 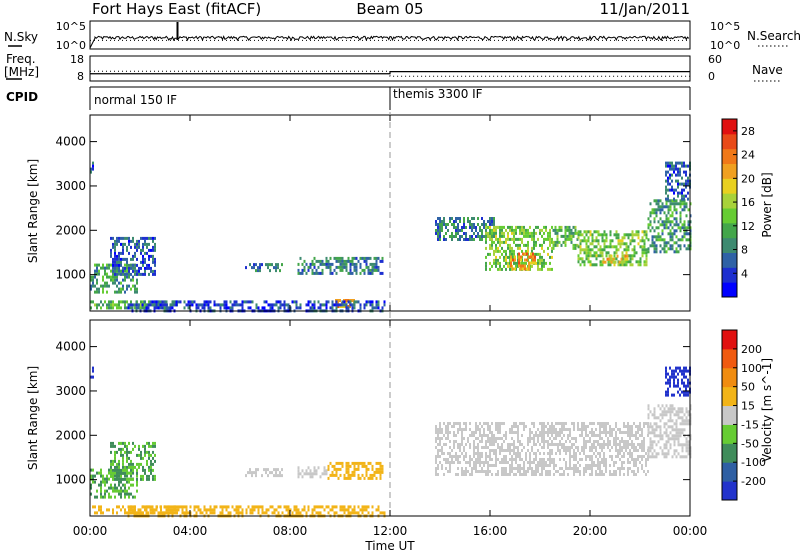 I want to click on y-tick-label: 3000, so click(x=70, y=186).